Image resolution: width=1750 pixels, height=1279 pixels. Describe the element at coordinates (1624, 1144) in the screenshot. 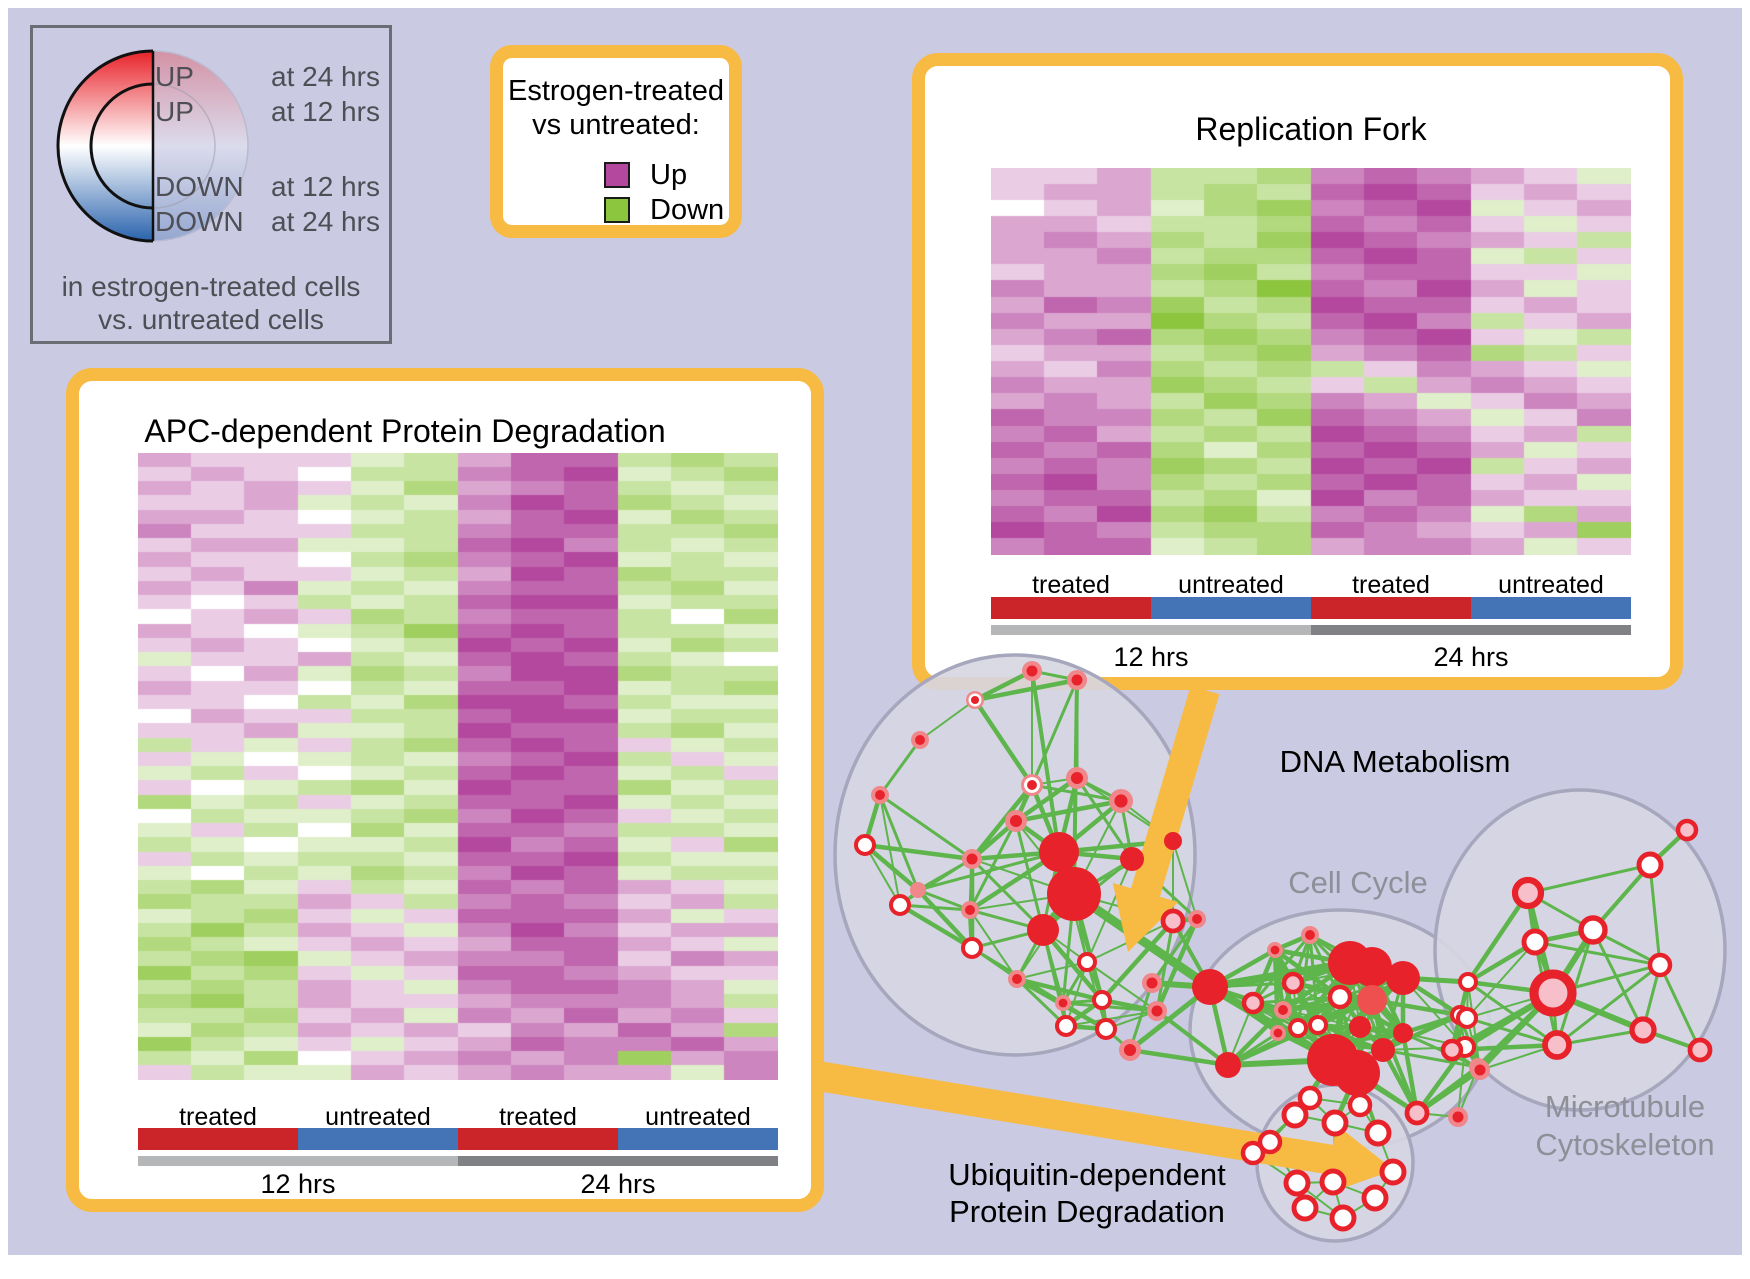

I see `network-cluster-label: Cytoskeleton` at that location.